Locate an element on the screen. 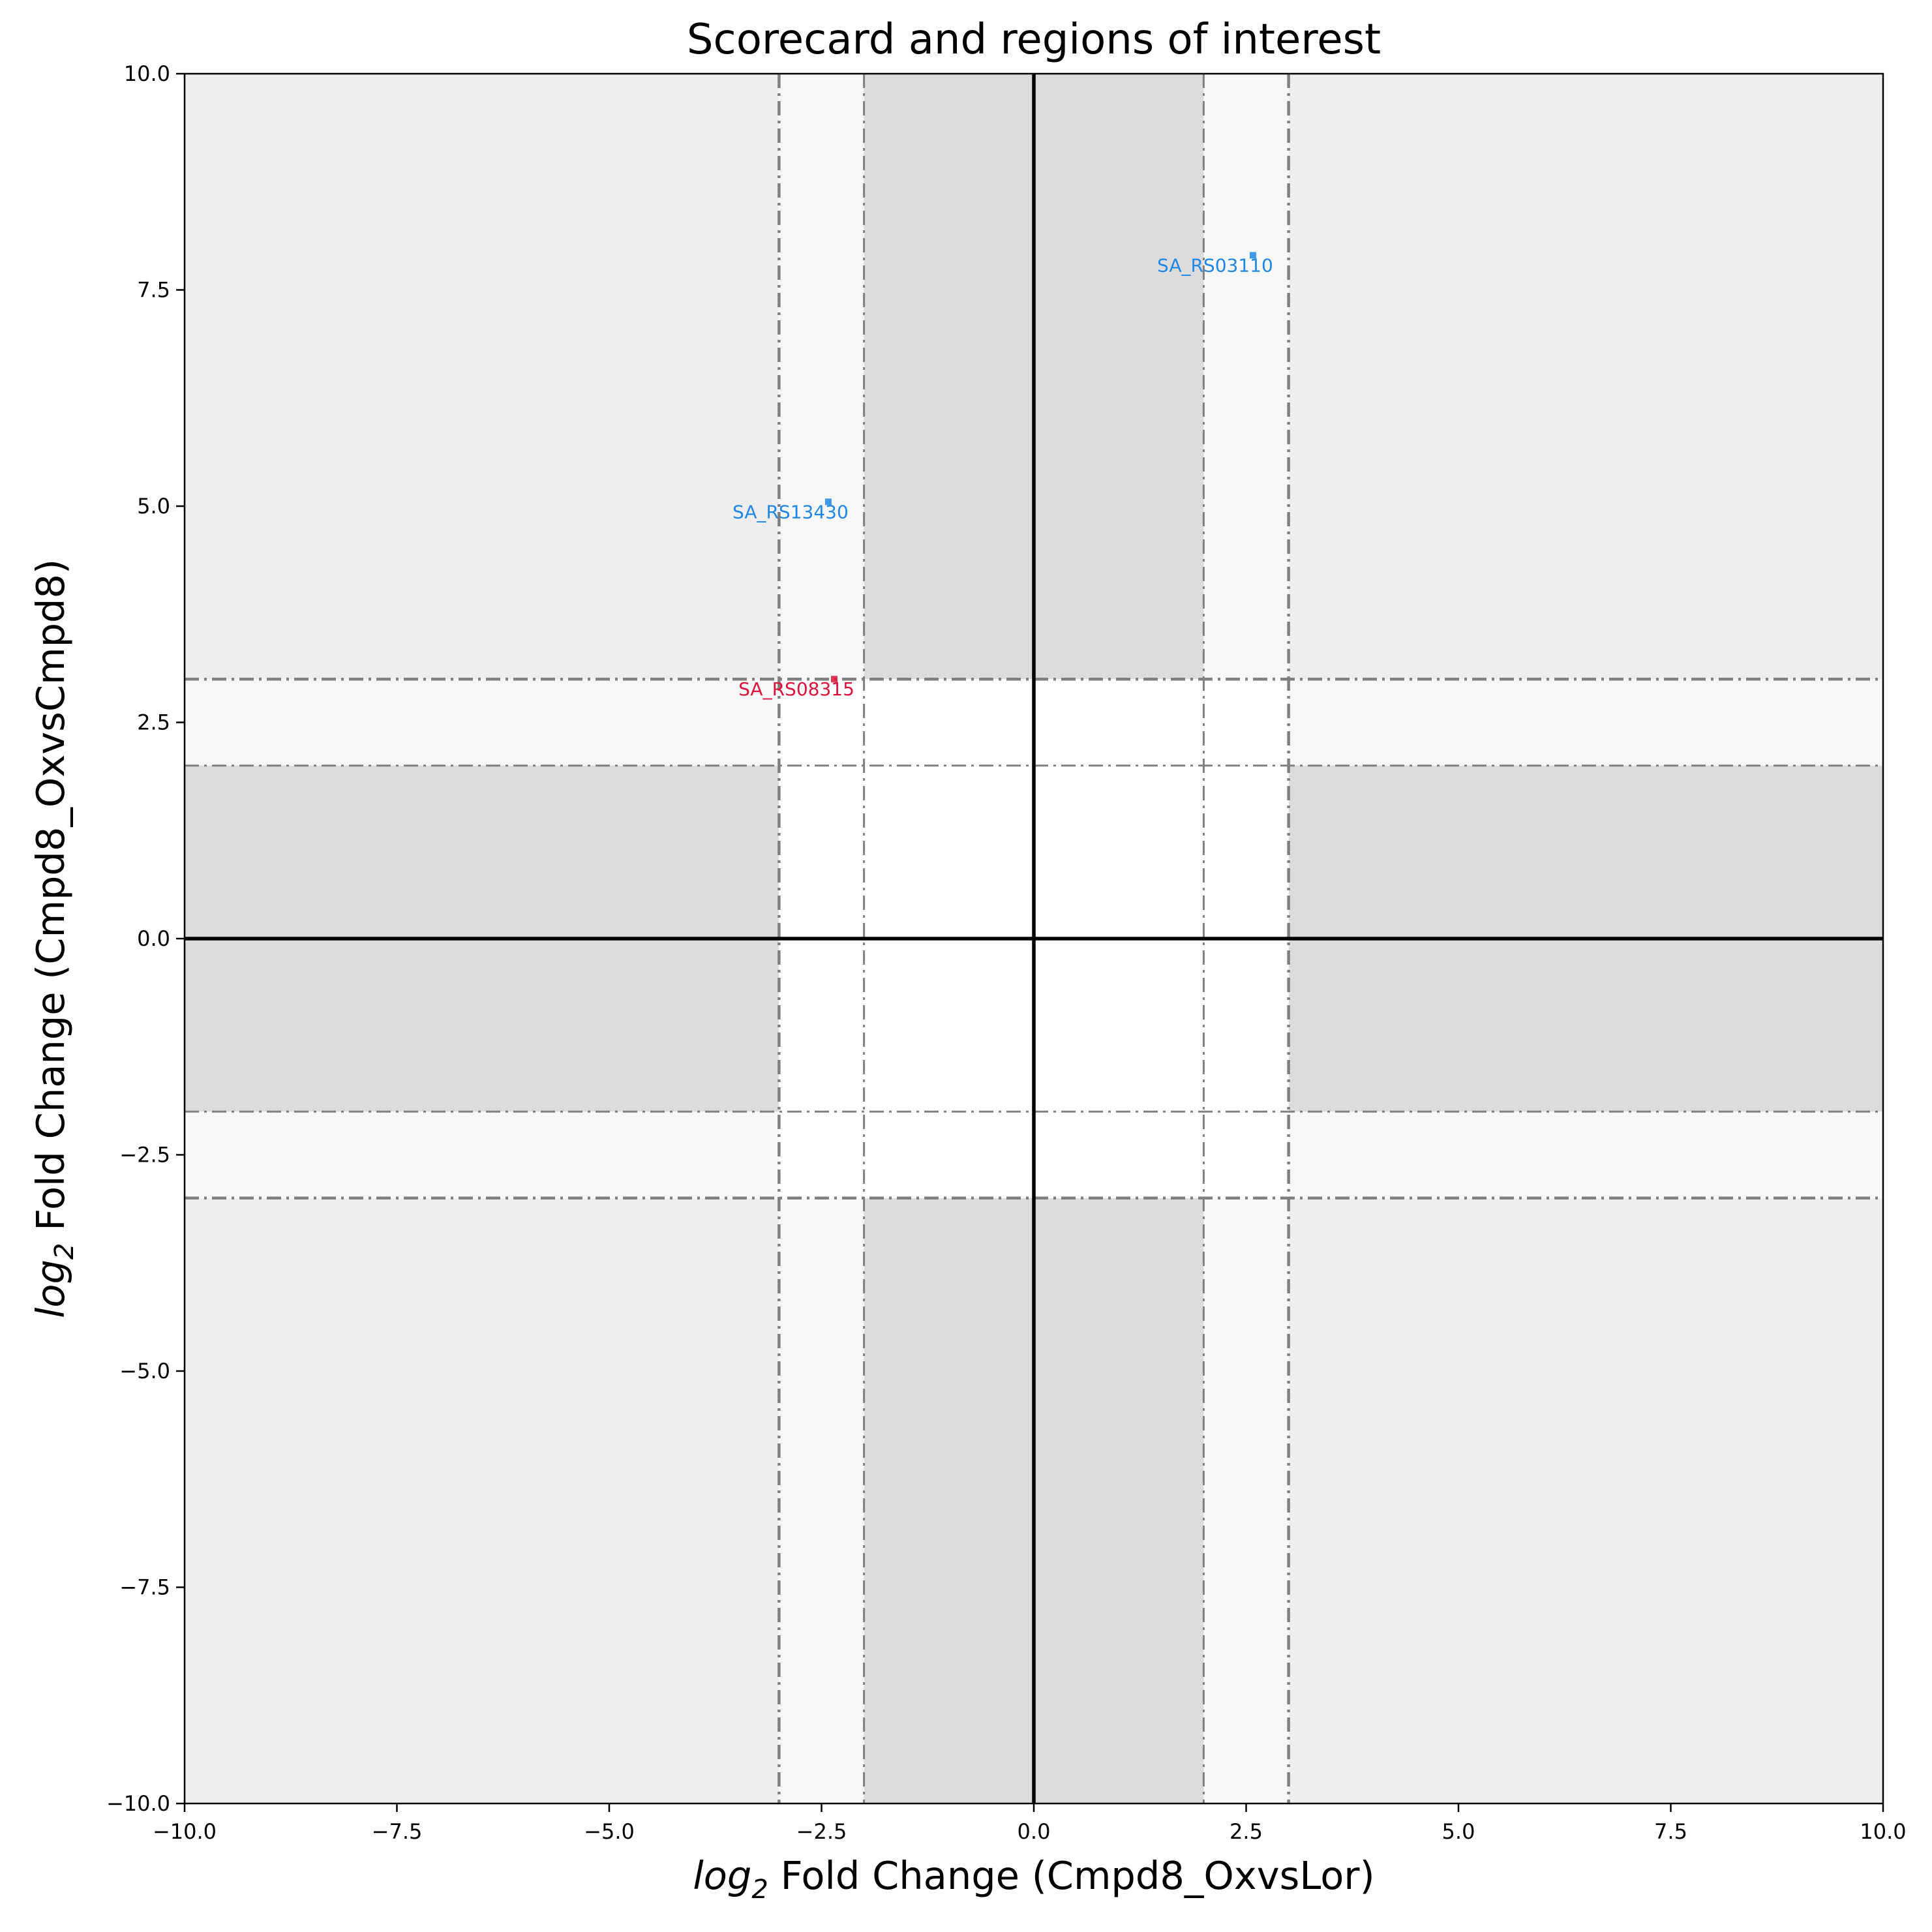  y-tick-label: −10.0 is located at coordinates (138, 1804).